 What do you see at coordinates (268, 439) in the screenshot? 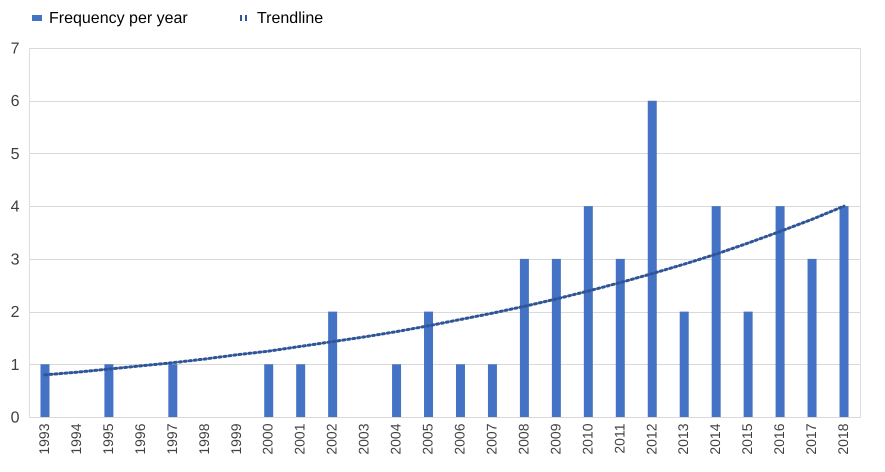
I see `x-tick-label: 2000` at bounding box center [268, 439].